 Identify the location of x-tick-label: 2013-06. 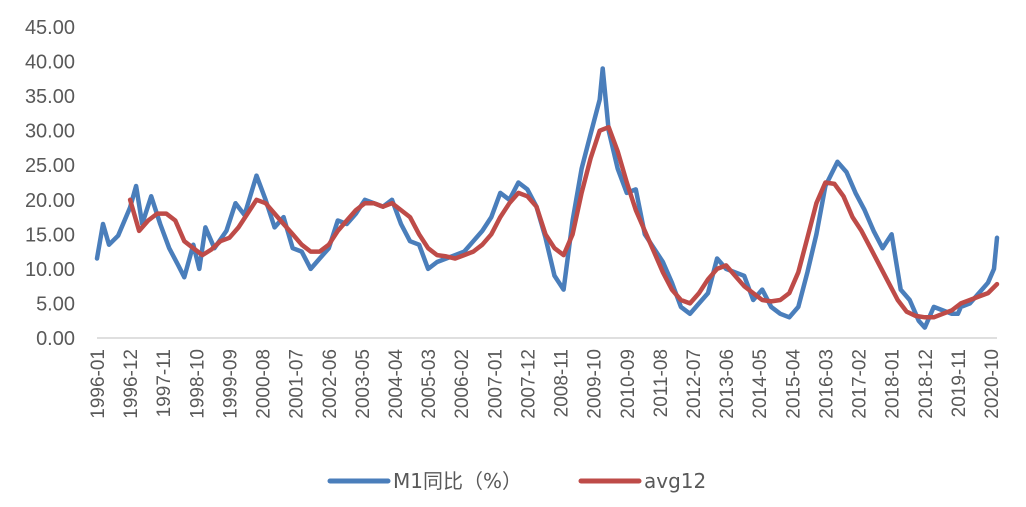
(727, 384).